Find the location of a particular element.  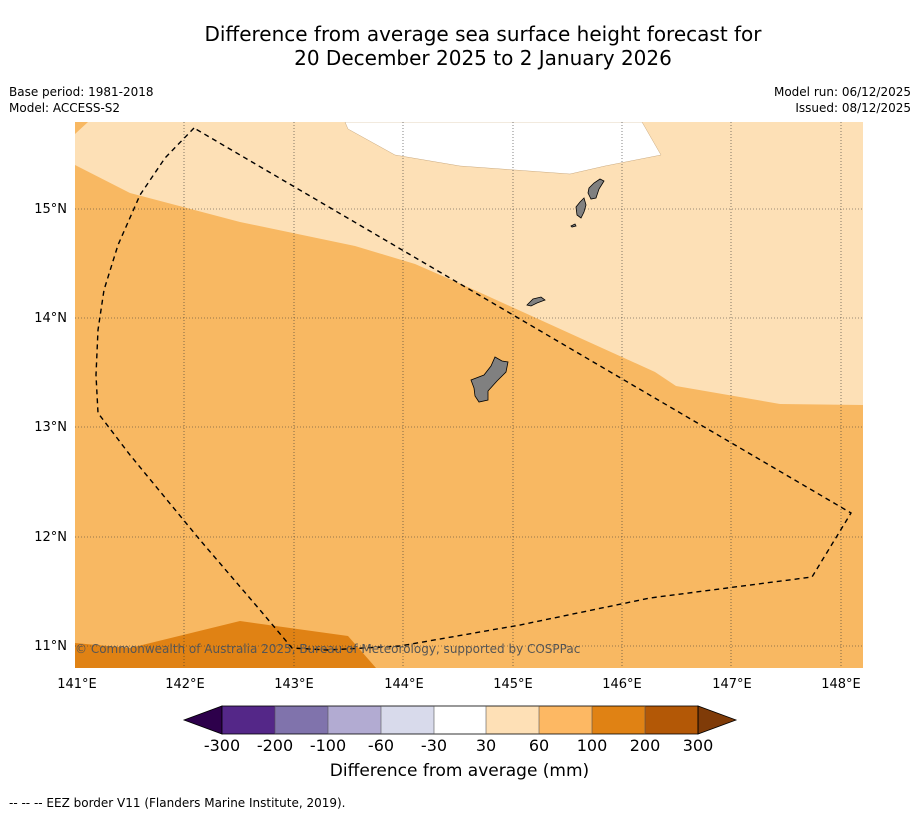

field-60-100-corner is located at coordinates (81, 128).